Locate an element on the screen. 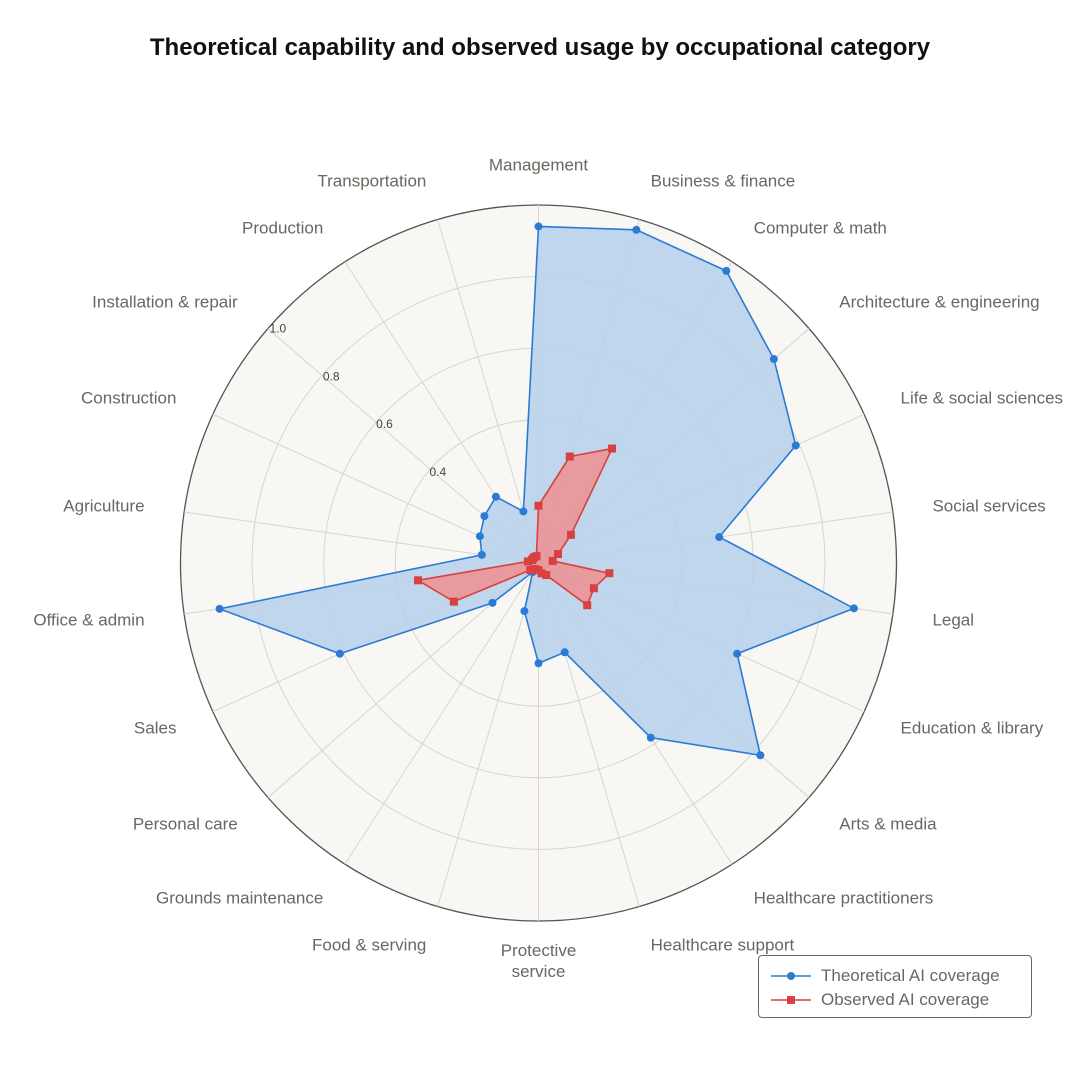 This screenshot has width=1080, height=1080. r-tick-label: 0.4 is located at coordinates (437, 472).